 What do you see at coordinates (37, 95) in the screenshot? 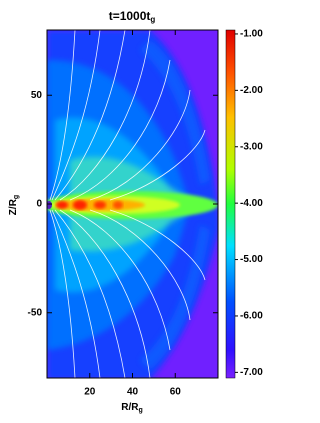
I see `y-tick-label: 50` at bounding box center [37, 95].